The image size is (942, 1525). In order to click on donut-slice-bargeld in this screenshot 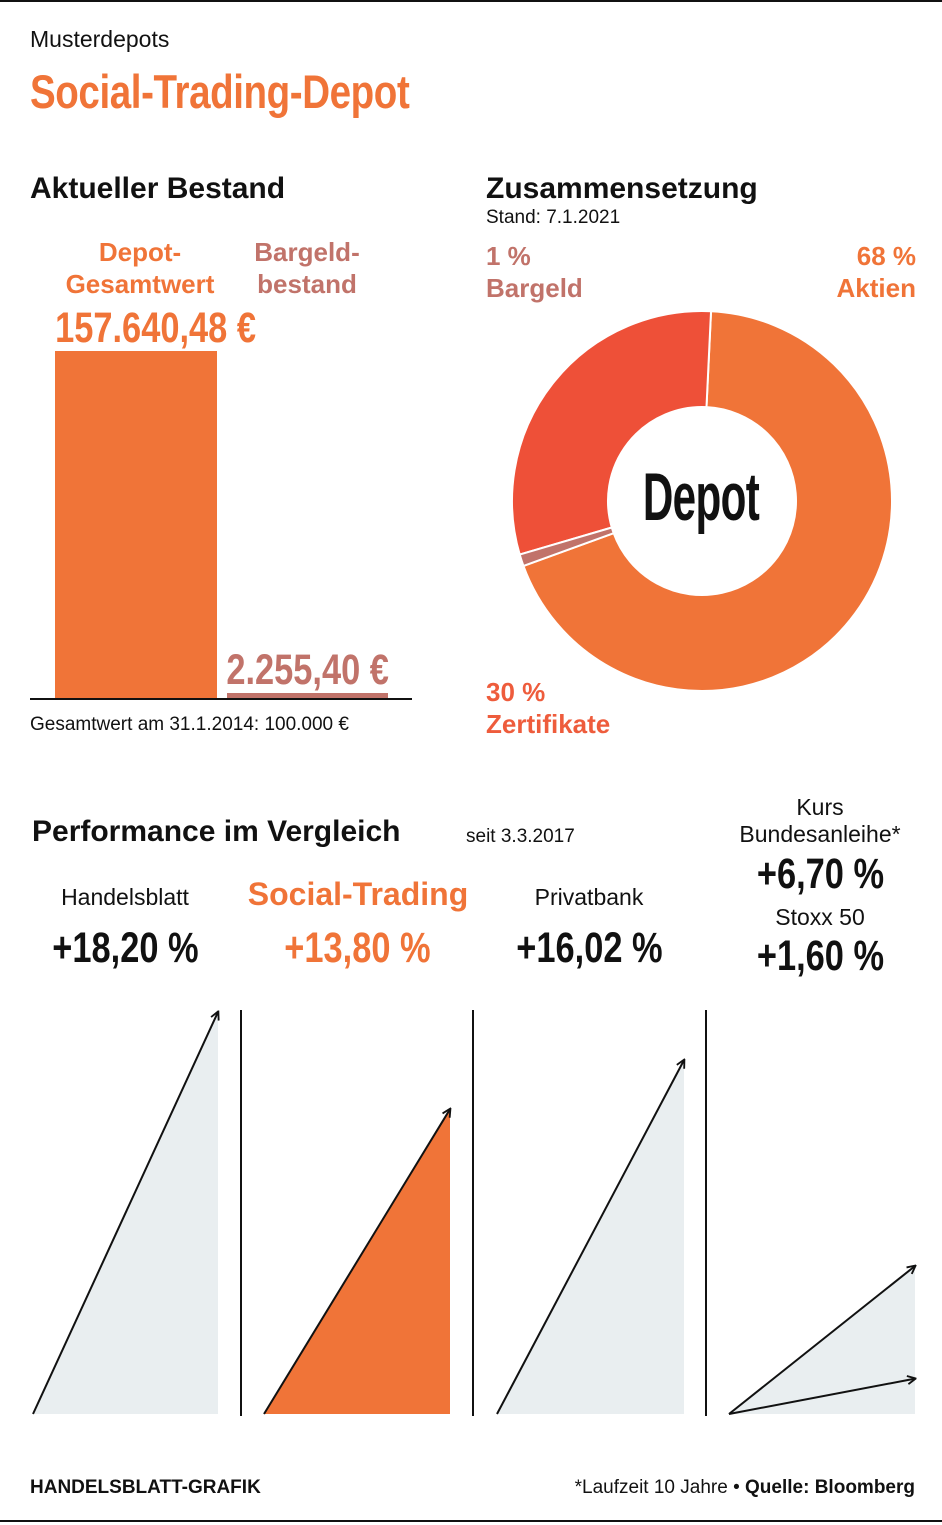, I will do `click(566, 547)`.